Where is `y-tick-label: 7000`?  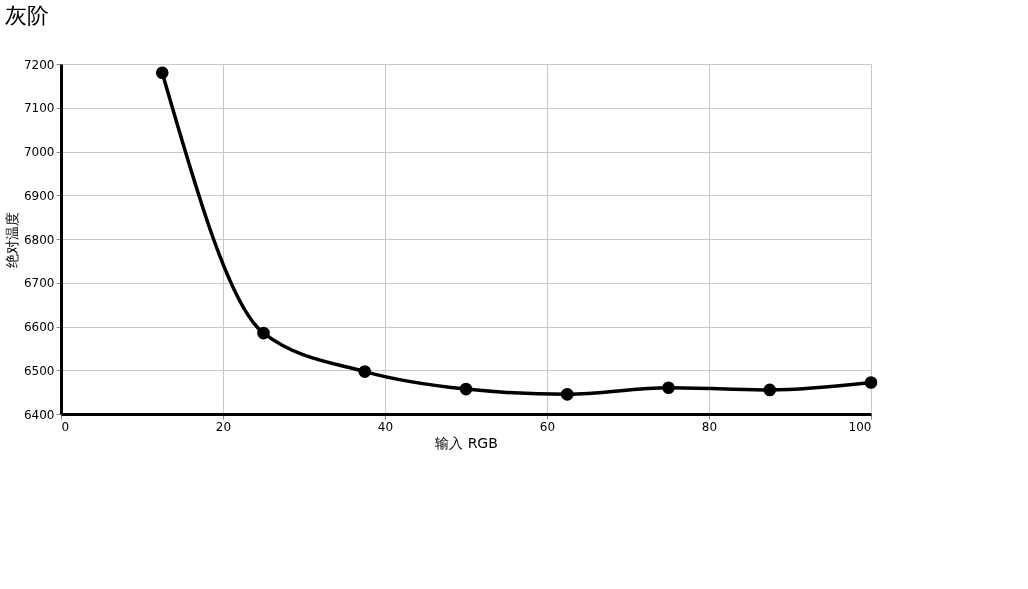 y-tick-label: 7000 is located at coordinates (39, 152).